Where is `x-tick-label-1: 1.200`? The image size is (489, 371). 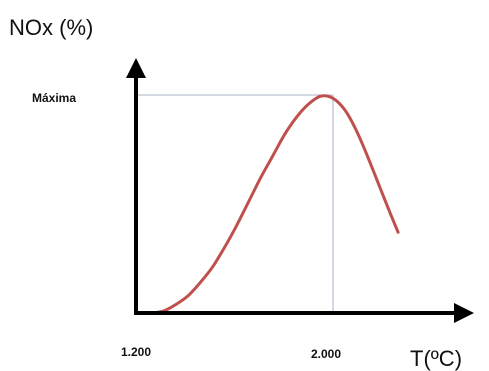 x-tick-label-1: 1.200 is located at coordinates (136, 352).